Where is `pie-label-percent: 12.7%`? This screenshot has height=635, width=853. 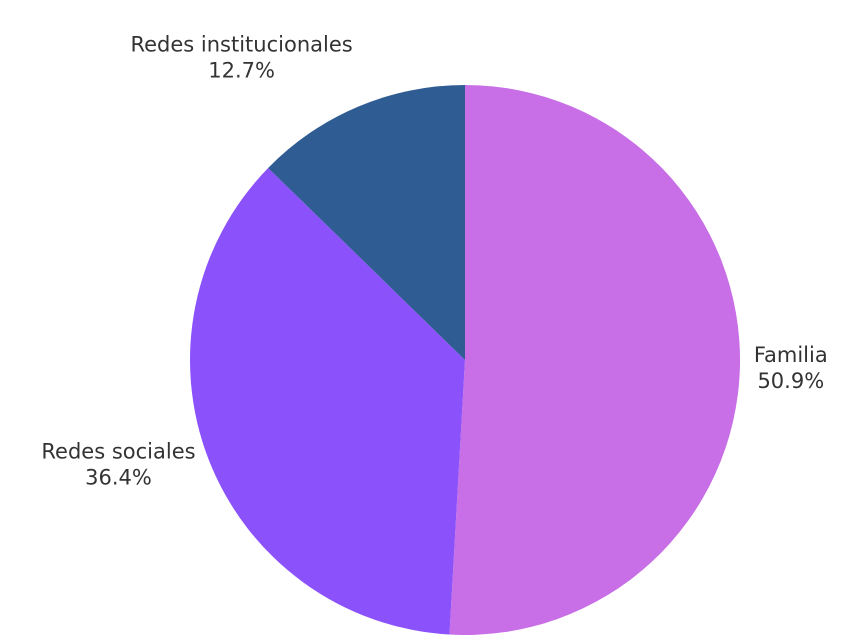 pie-label-percent: 12.7% is located at coordinates (241, 71).